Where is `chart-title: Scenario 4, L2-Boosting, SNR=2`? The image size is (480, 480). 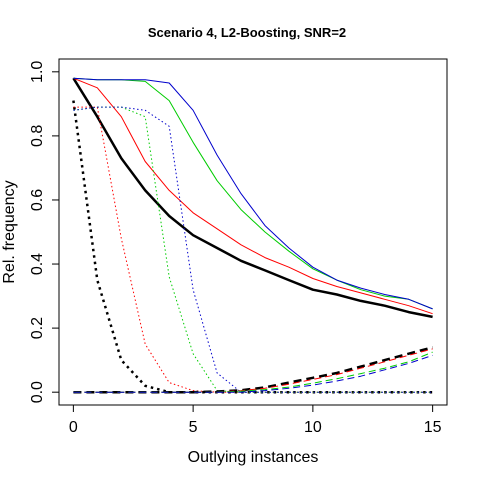 chart-title: Scenario 4, L2-Boosting, SNR=2 is located at coordinates (247, 32).